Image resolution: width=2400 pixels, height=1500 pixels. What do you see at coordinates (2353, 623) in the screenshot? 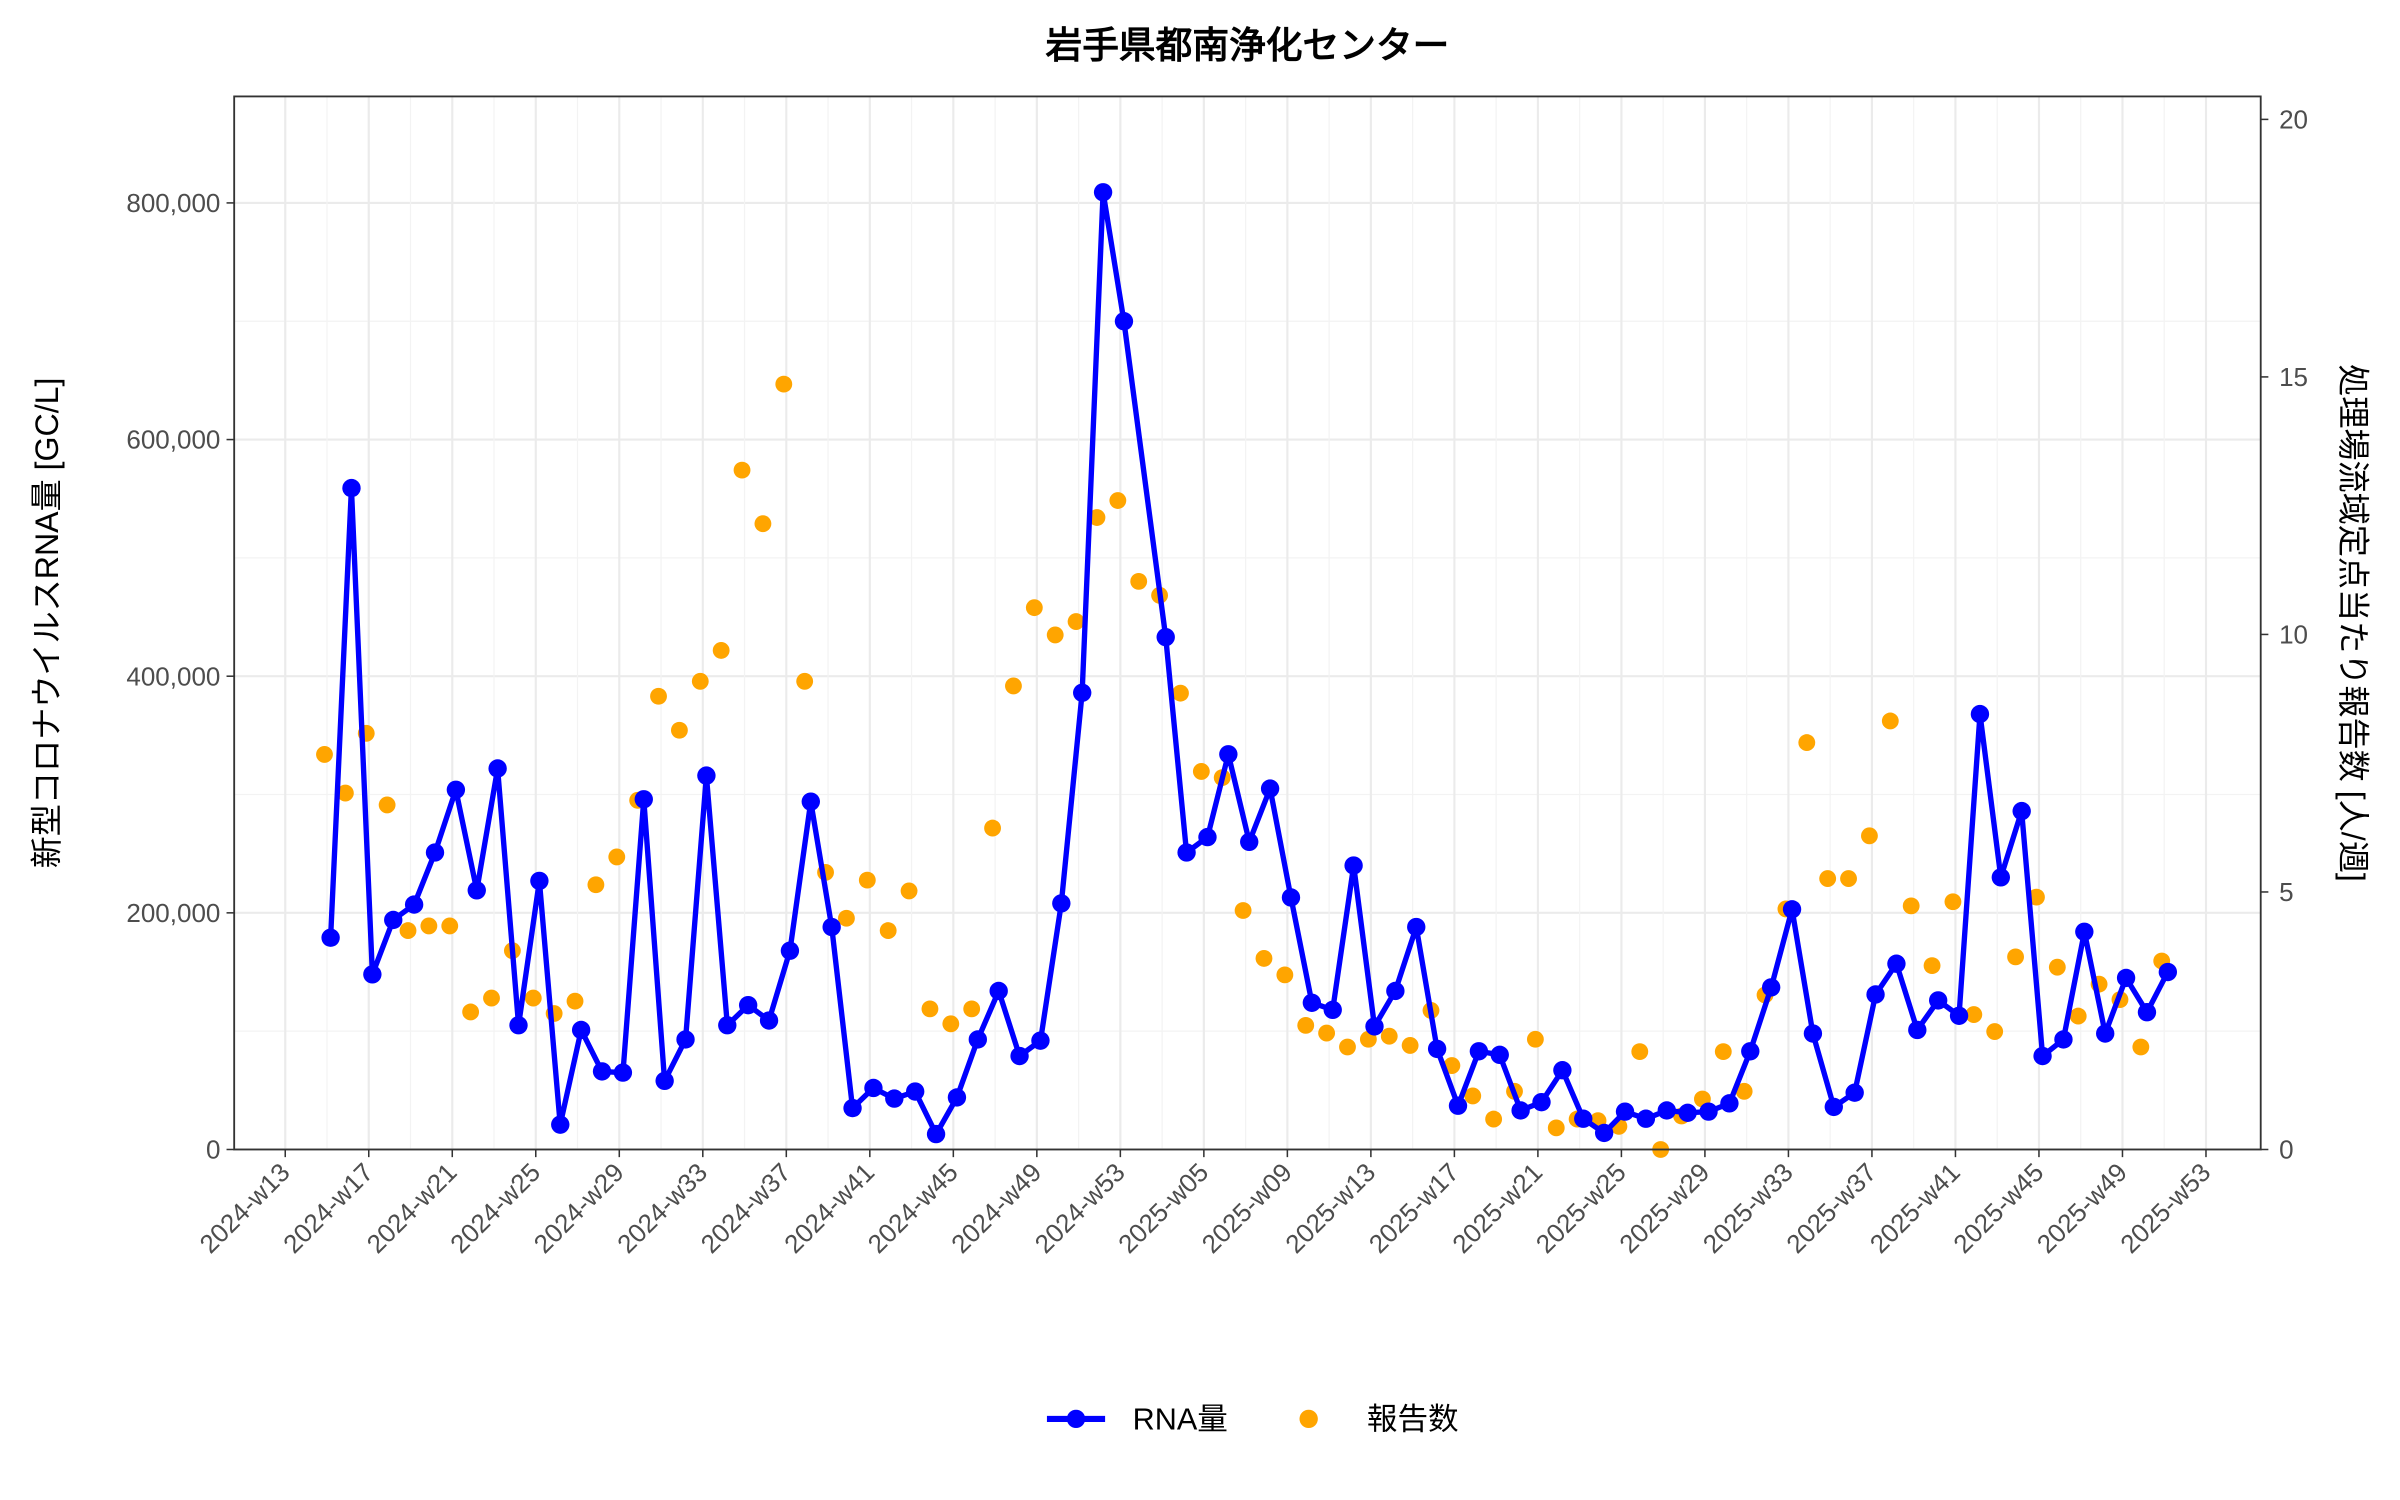
I see `y2-axis-label: 処理場流域定点当たり報告数 [人/週]` at bounding box center [2353, 623].